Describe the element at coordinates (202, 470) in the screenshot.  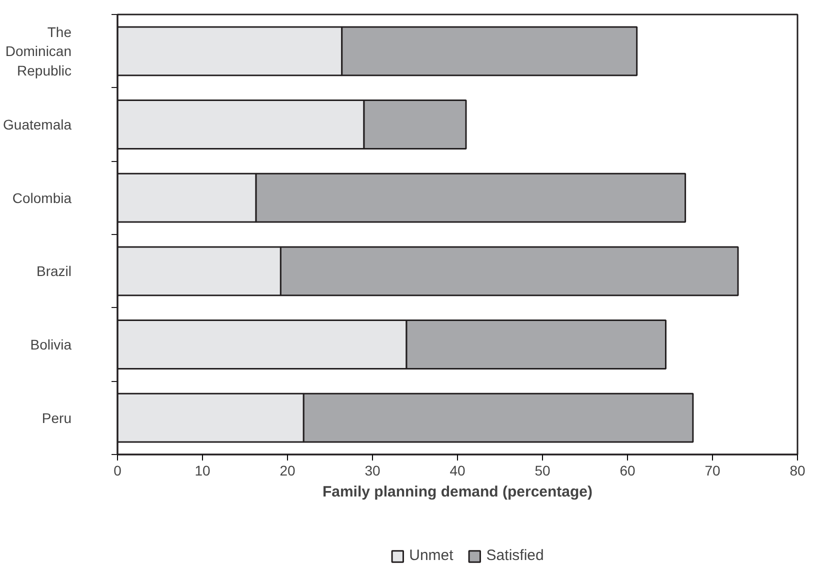
I see `x-tick-label: 10` at that location.